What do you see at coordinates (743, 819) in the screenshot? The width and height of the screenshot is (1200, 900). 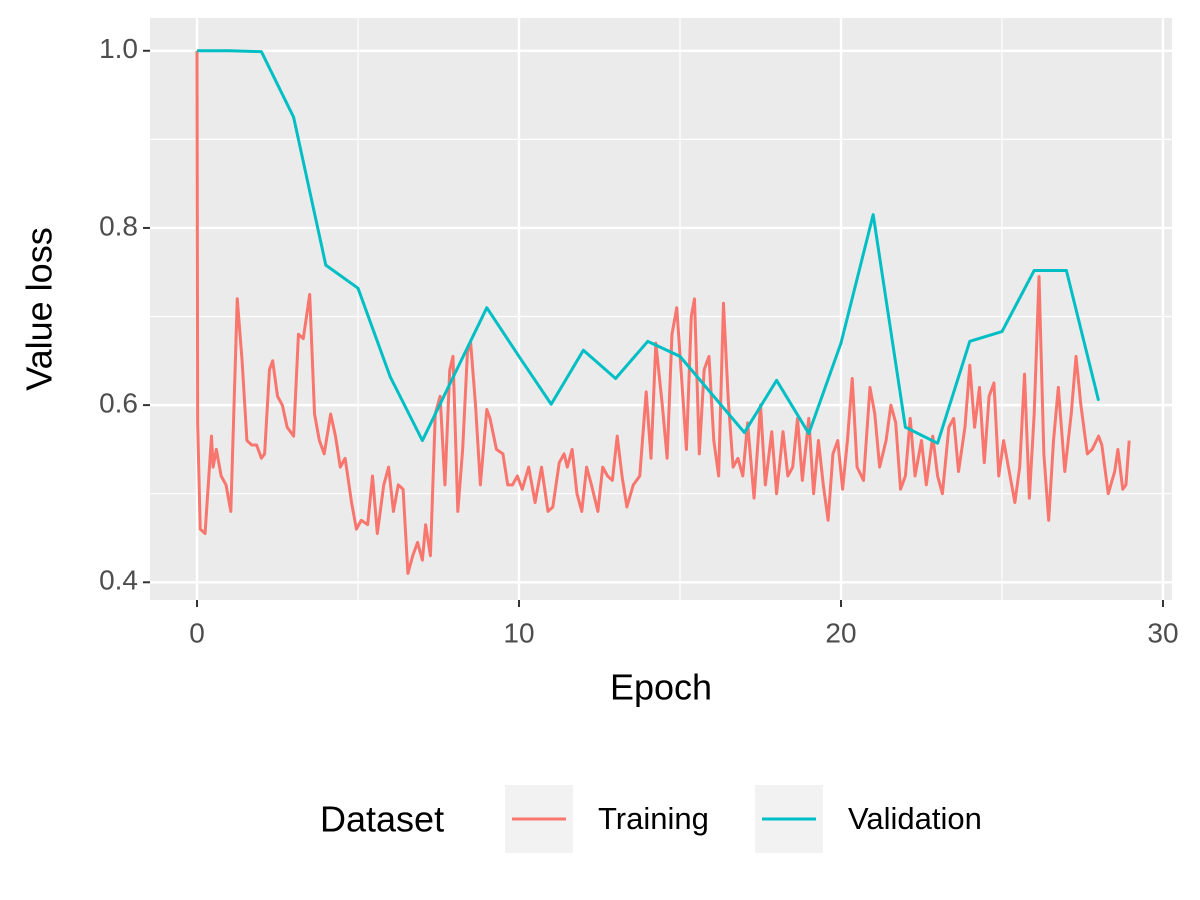 I see `legend: Training Validation` at bounding box center [743, 819].